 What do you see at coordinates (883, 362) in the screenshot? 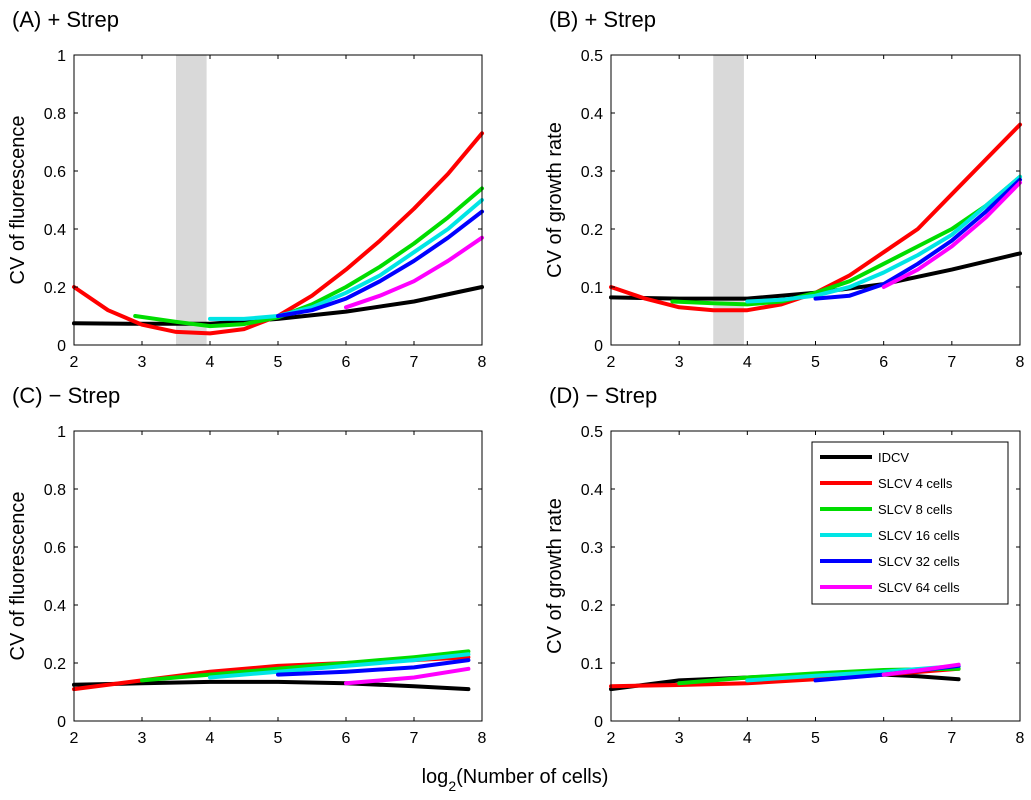
I see `x-tick-label-B-6: 6` at bounding box center [883, 362].